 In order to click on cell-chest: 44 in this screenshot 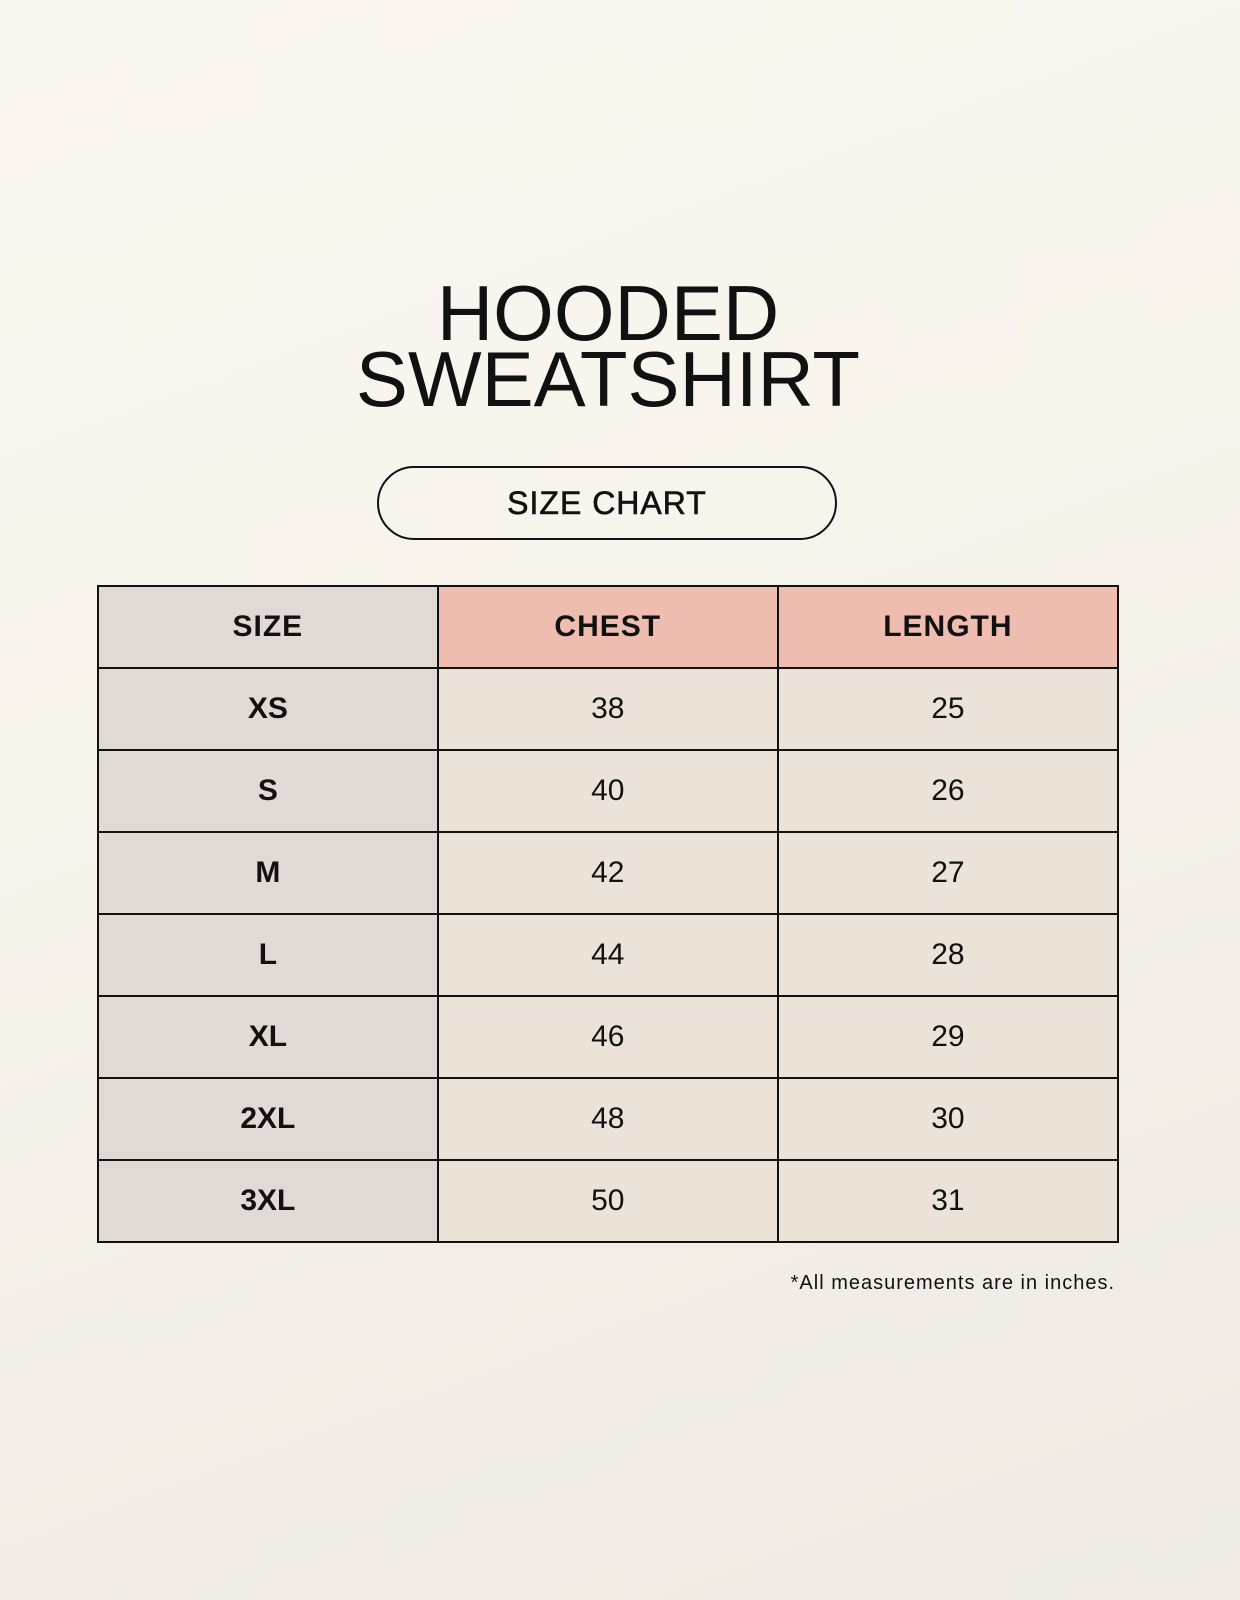, I will do `click(607, 955)`.